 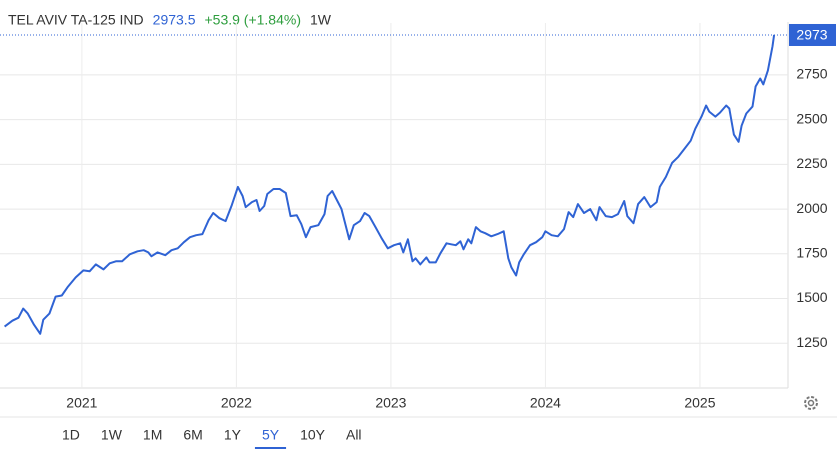 What do you see at coordinates (192, 435) in the screenshot?
I see `range-button: 6M` at bounding box center [192, 435].